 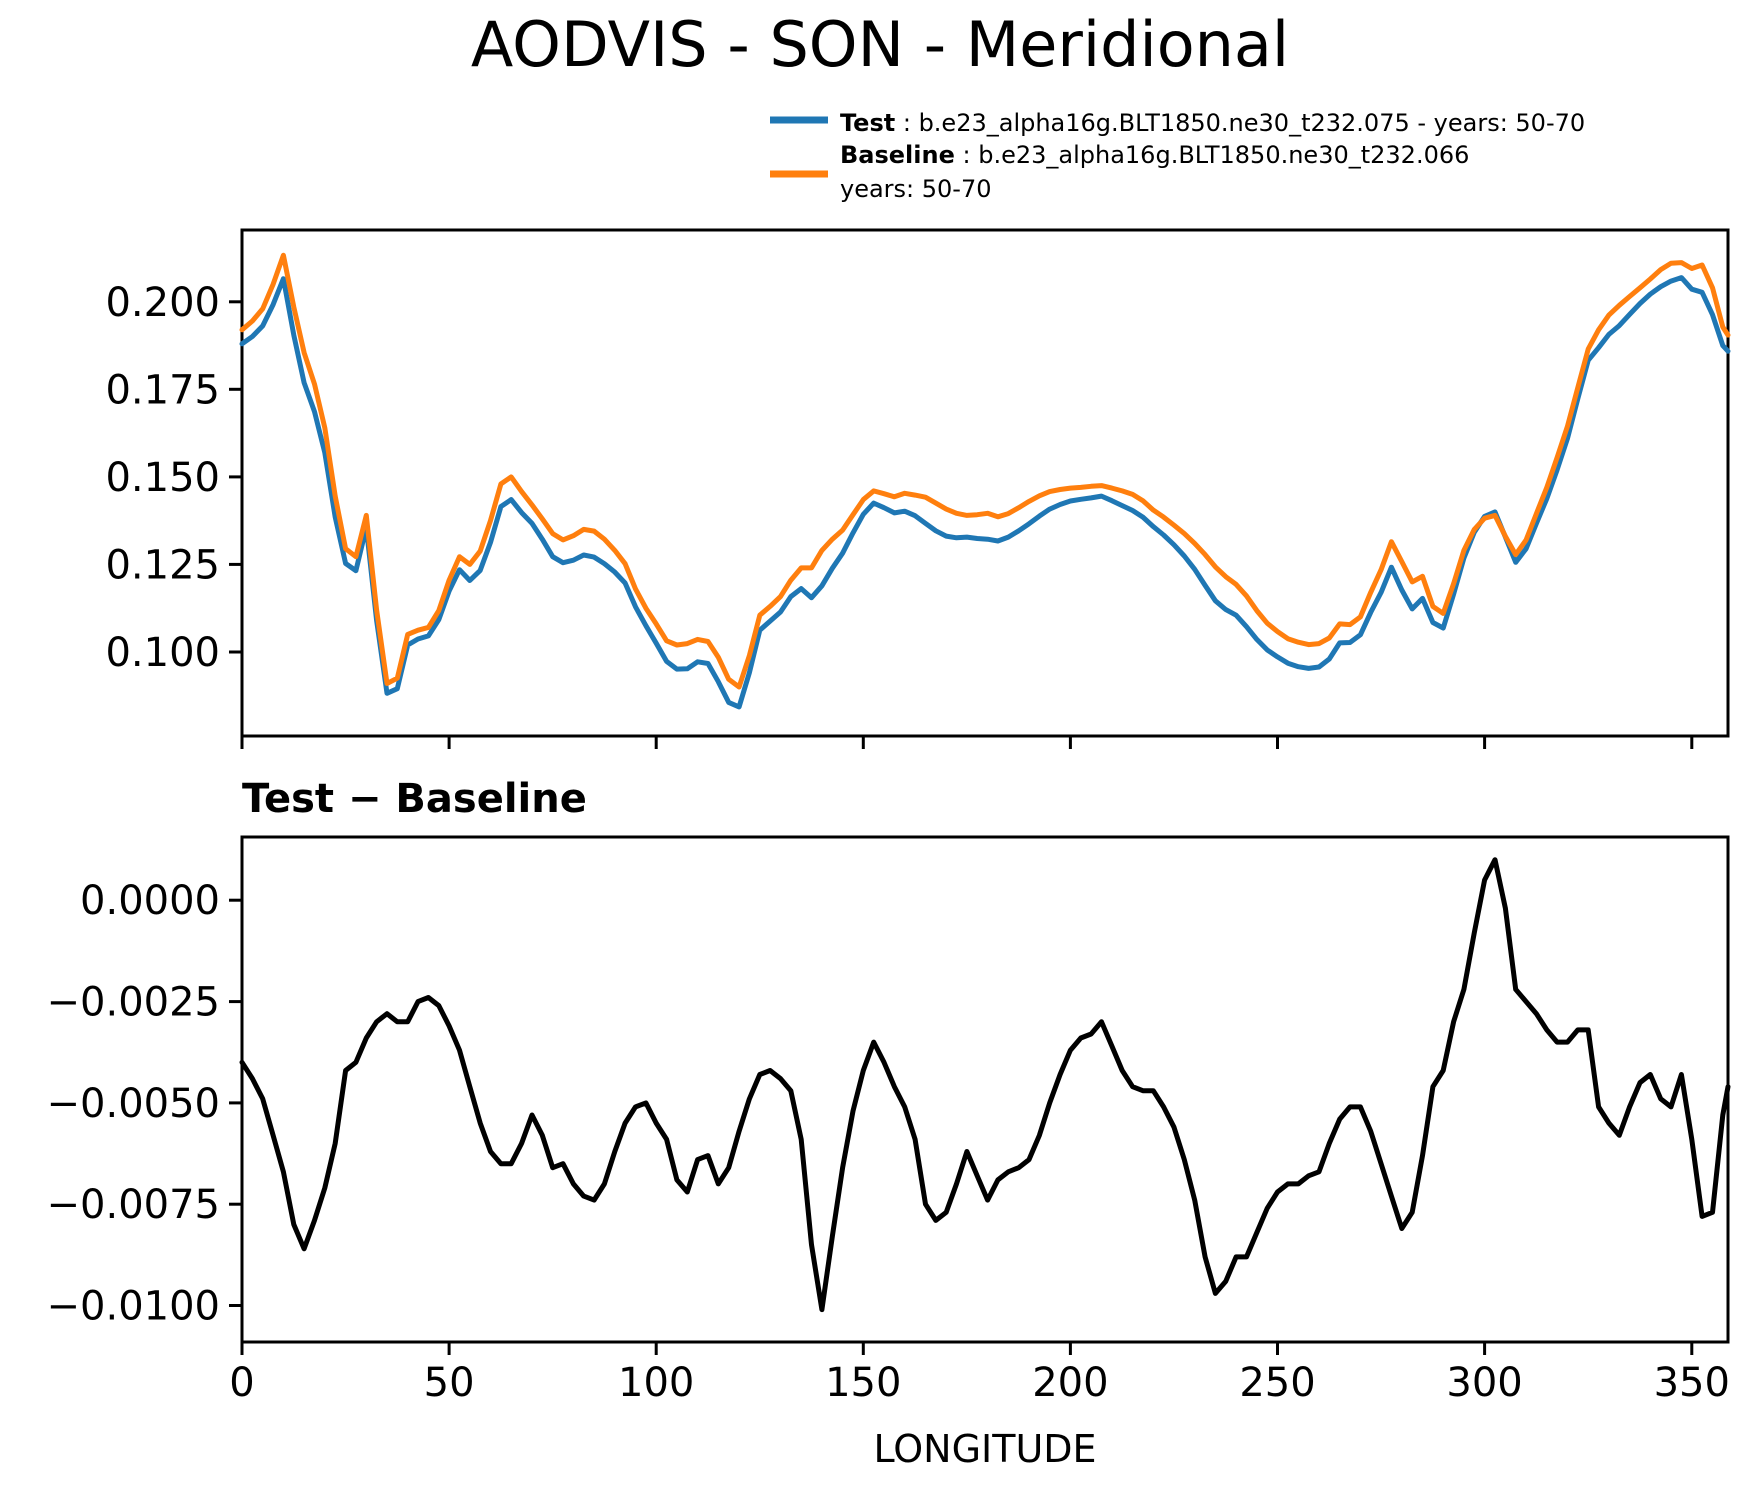 I want to click on y-tick-label: 0.125, so click(x=162, y=565).